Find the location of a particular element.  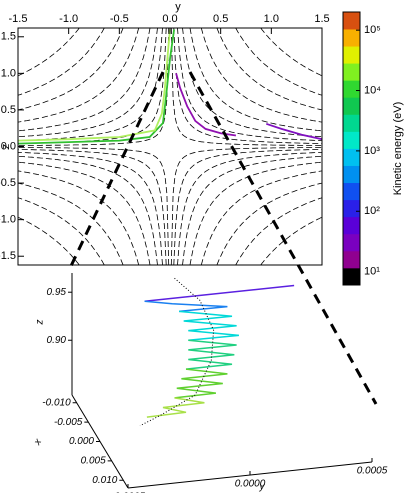

colorbar-tick-label: 10¹ is located at coordinates (372, 272).